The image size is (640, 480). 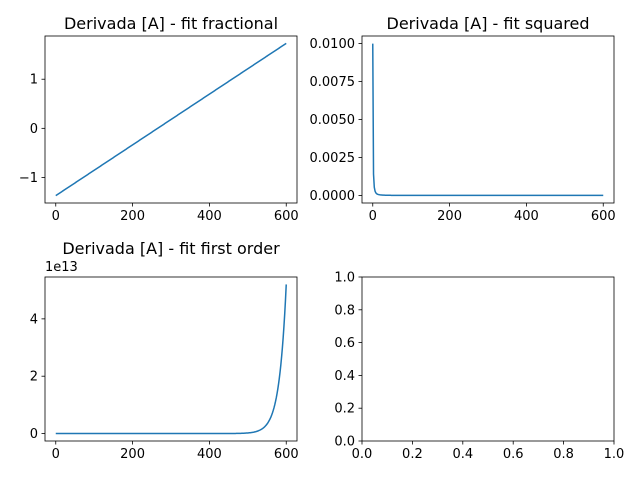 What do you see at coordinates (526, 216) in the screenshot?
I see `chart2-x-tick-label: 400` at bounding box center [526, 216].